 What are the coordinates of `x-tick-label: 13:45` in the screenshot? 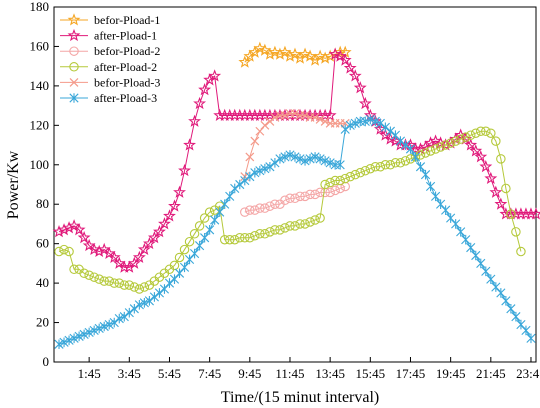 It's located at (330, 373).